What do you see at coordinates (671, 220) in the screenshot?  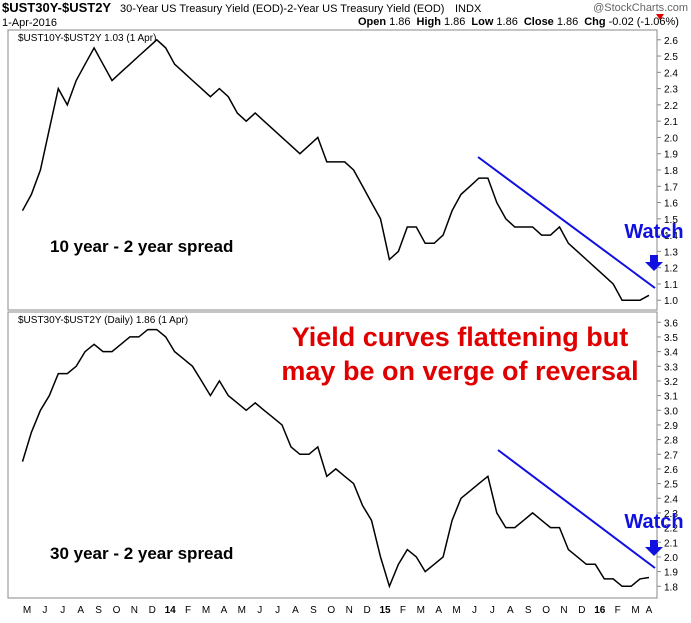 I see `y-tick-label: 1.5` at bounding box center [671, 220].